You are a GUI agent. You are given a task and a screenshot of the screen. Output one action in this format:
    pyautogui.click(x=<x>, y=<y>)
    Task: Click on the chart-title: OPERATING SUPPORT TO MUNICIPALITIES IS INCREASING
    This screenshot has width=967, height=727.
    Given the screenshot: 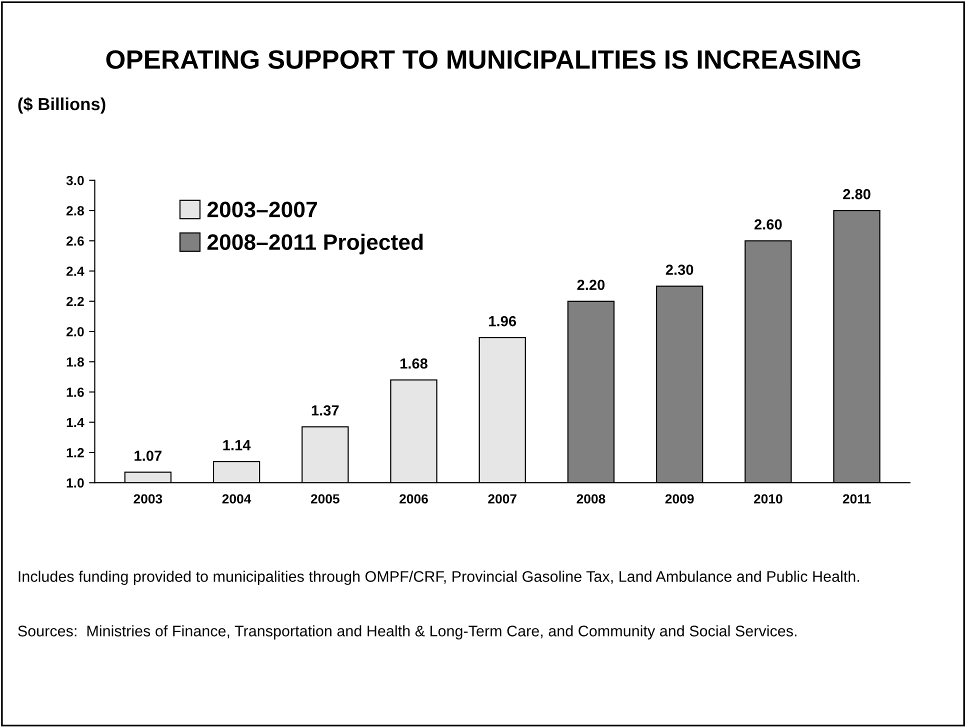 What is the action you would take?
    pyautogui.click(x=483, y=59)
    